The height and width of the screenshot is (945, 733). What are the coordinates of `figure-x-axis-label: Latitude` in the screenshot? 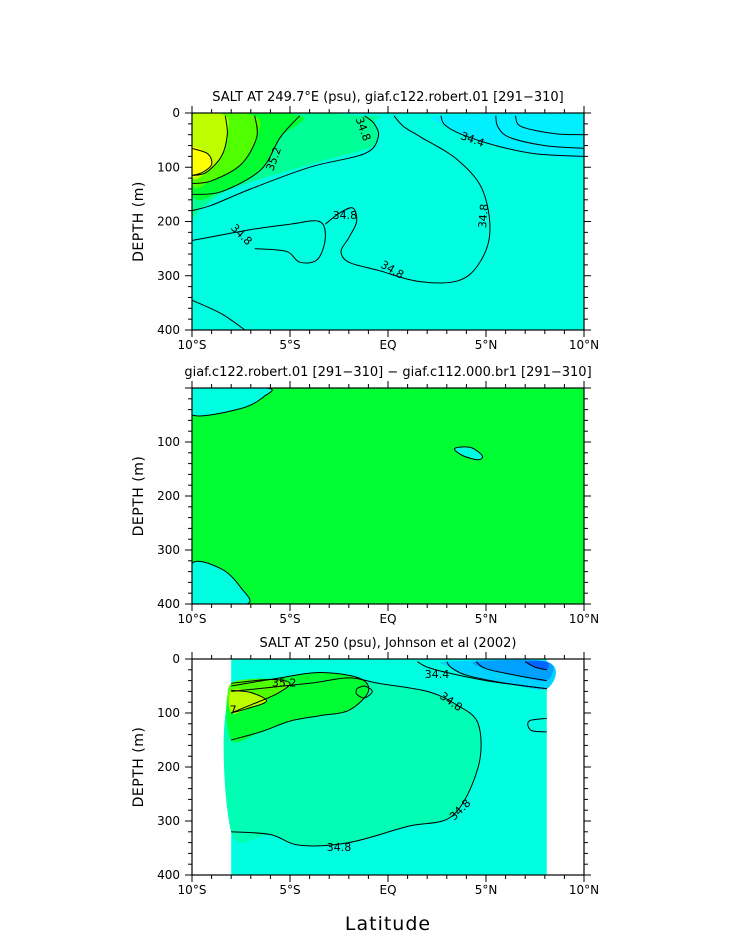 It's located at (388, 924).